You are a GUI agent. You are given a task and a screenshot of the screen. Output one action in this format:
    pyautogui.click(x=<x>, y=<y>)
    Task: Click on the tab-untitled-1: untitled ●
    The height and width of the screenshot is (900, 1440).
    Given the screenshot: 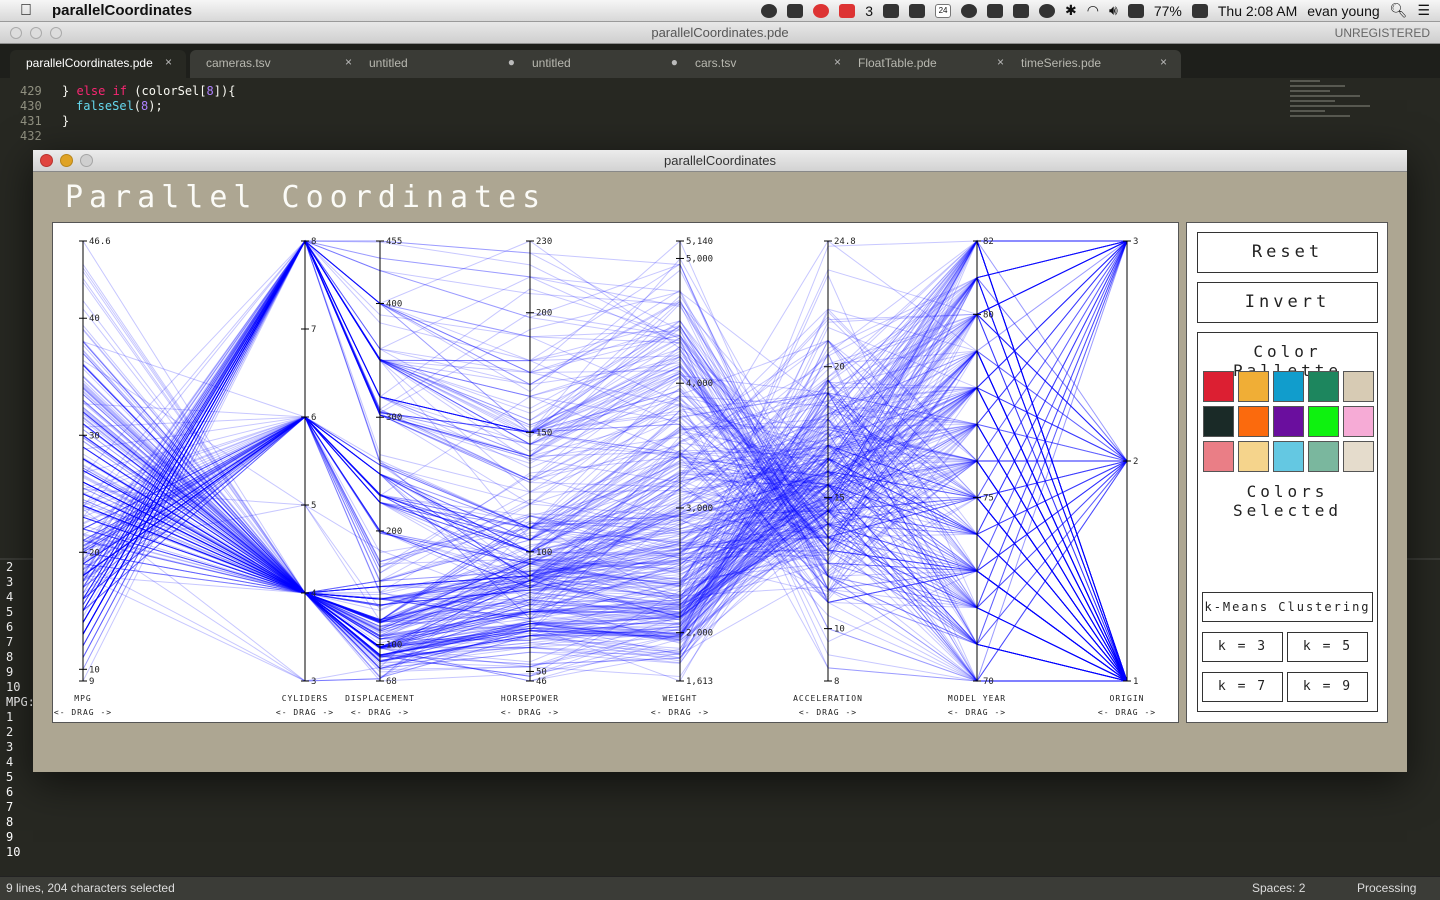 What is the action you would take?
    pyautogui.click(x=441, y=64)
    